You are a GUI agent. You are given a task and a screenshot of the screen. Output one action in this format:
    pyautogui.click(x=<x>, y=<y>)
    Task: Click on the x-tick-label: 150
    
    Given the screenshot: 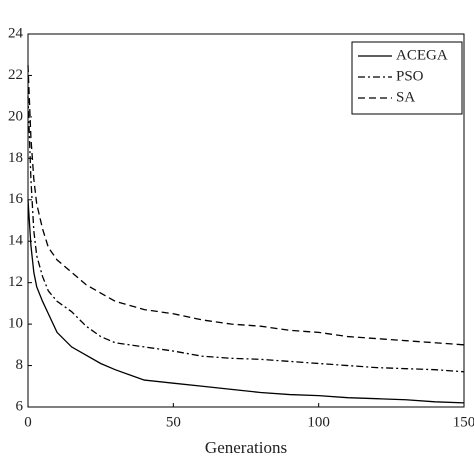 What is the action you would take?
    pyautogui.click(x=463, y=422)
    